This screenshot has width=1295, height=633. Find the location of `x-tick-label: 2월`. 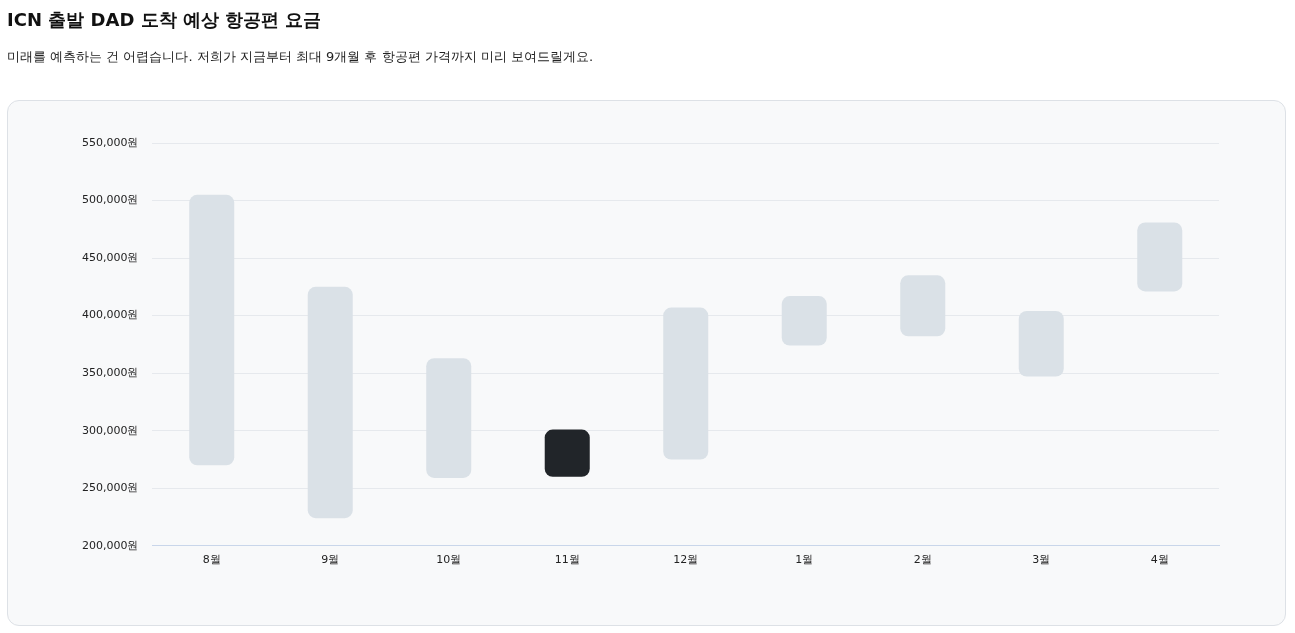

x-tick-label: 2월 is located at coordinates (922, 560).